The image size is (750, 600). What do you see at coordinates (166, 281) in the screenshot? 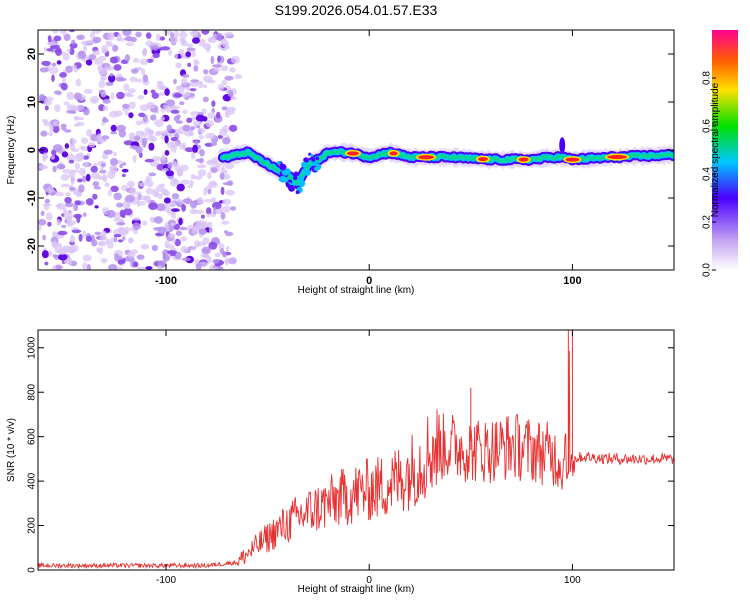
I see `x-tick-label: -100` at bounding box center [166, 281].